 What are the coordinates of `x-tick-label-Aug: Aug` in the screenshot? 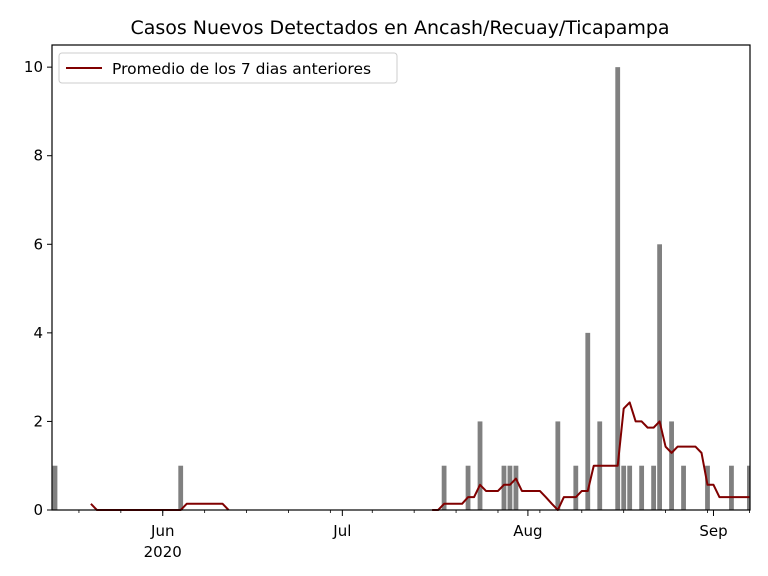 It's located at (527, 531).